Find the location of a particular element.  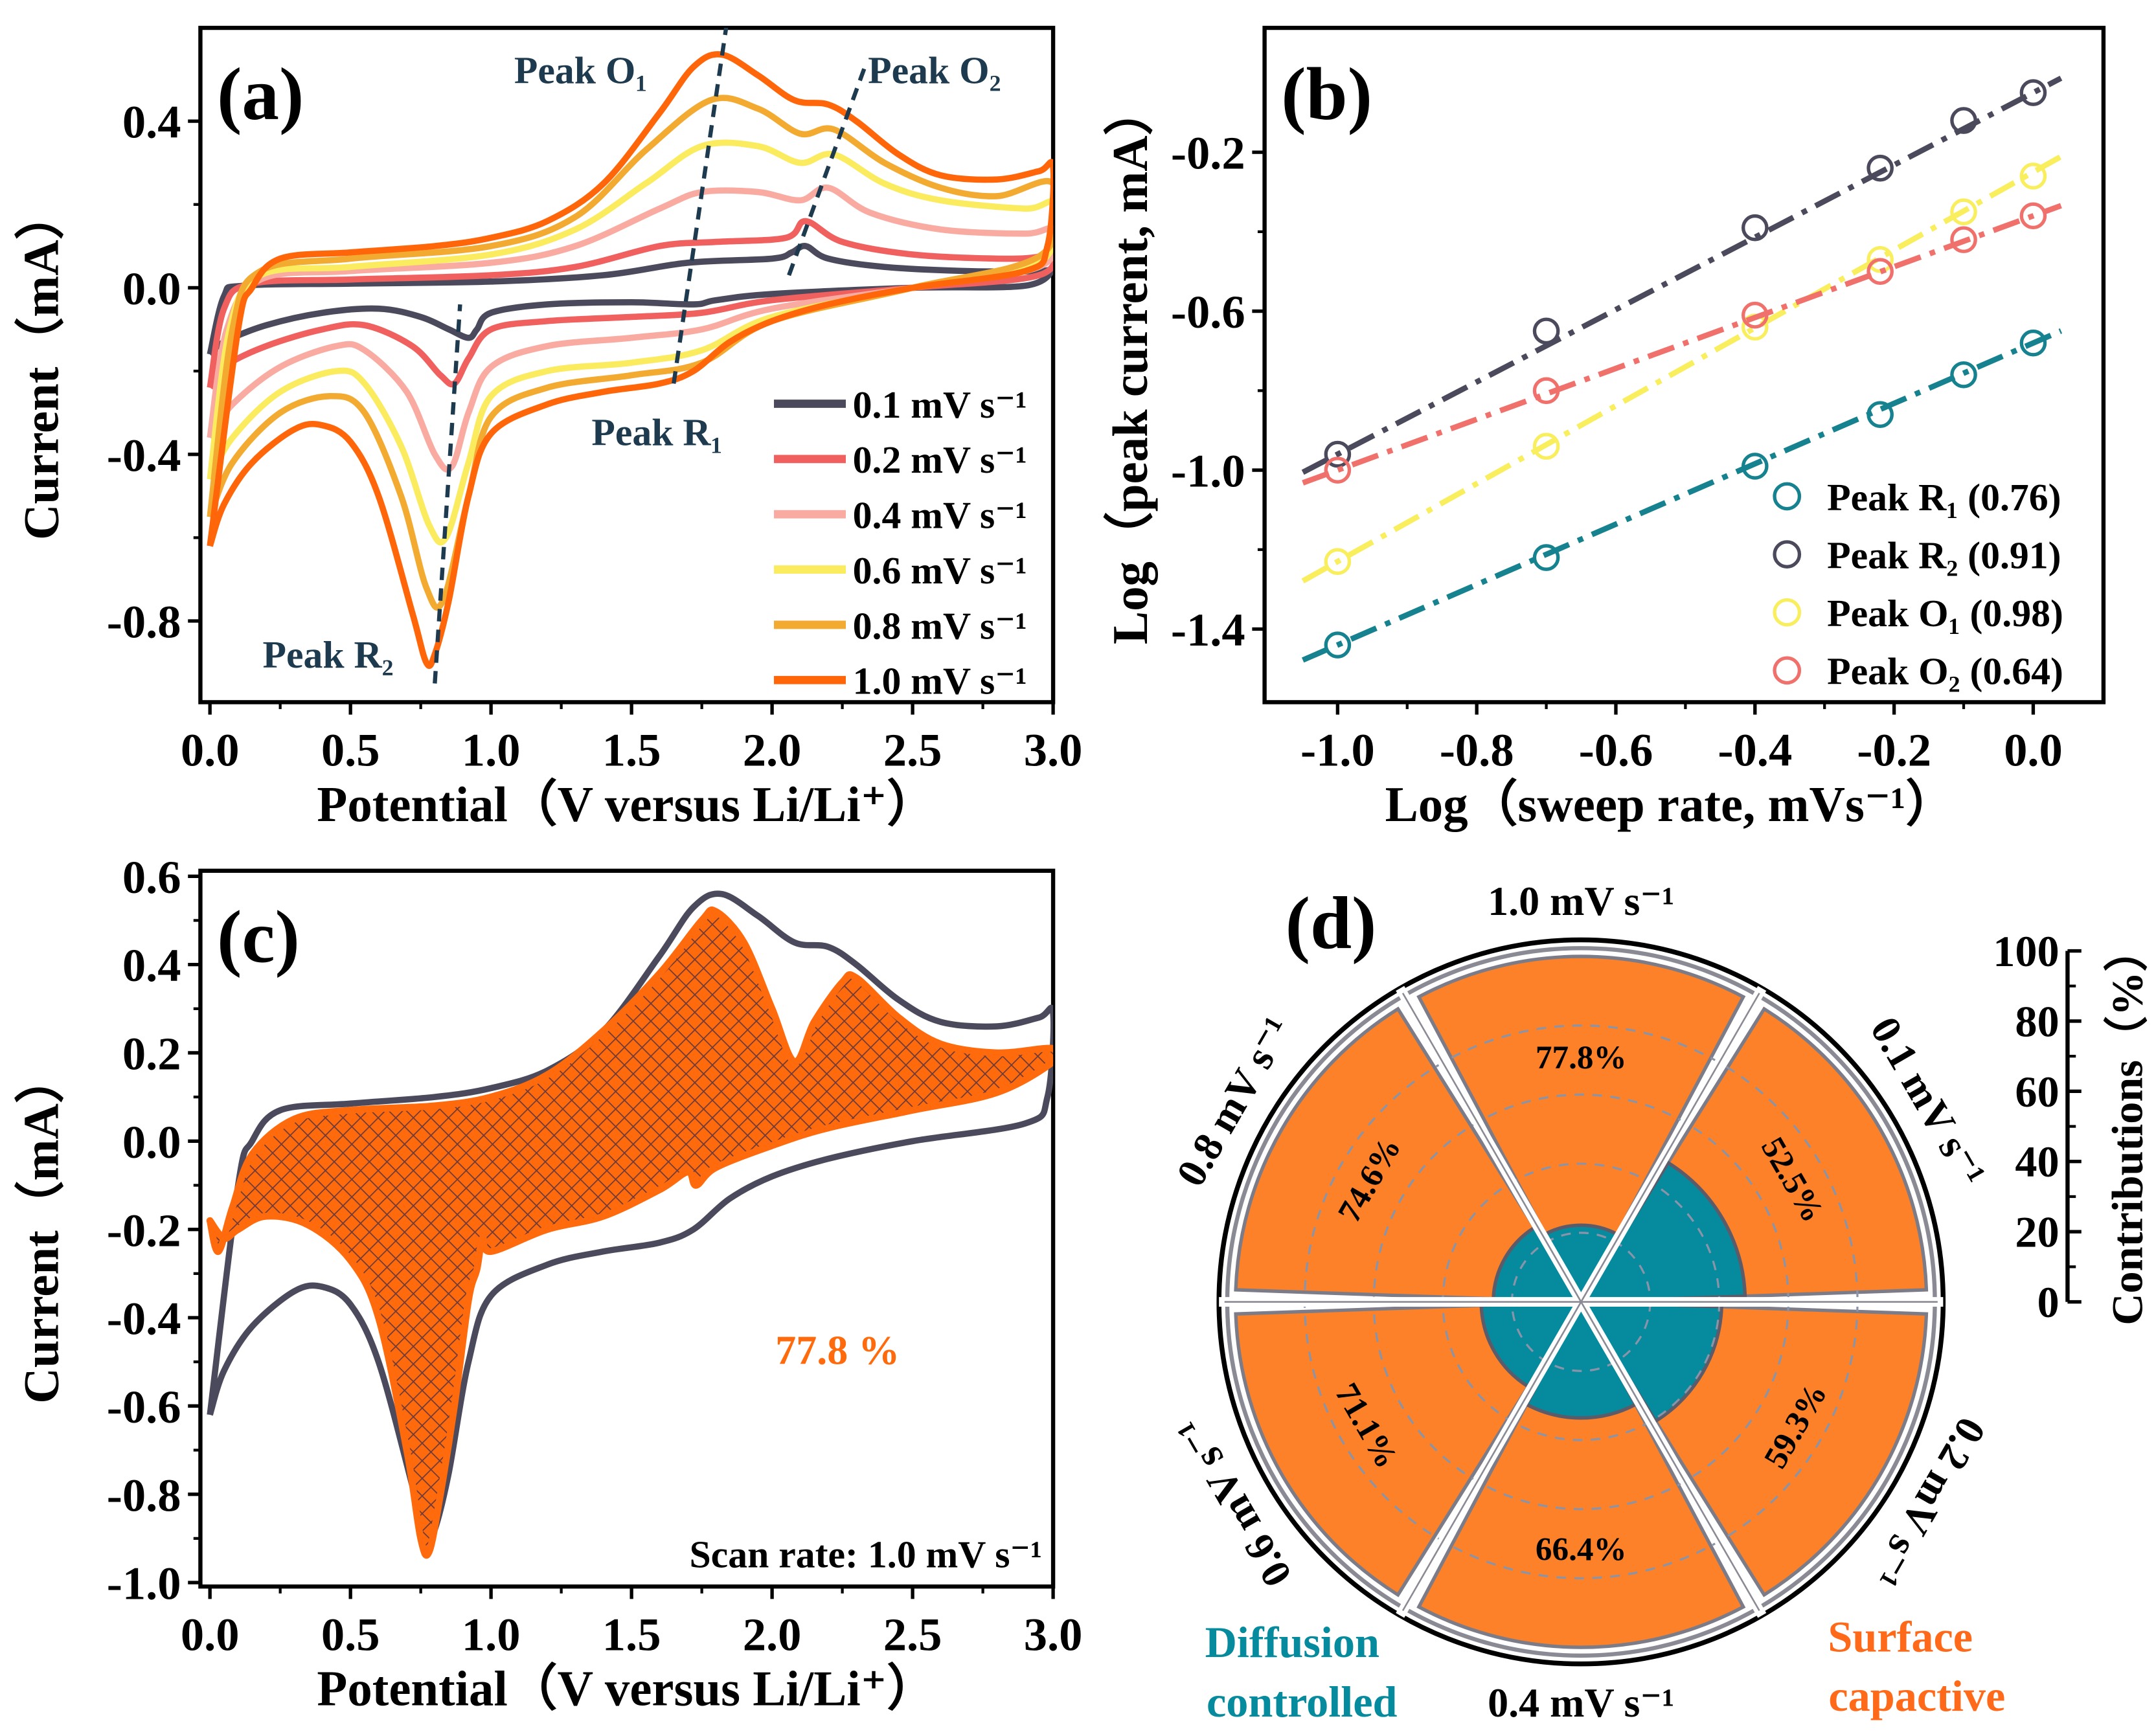

capacitive-area is located at coordinates (630, 1233).